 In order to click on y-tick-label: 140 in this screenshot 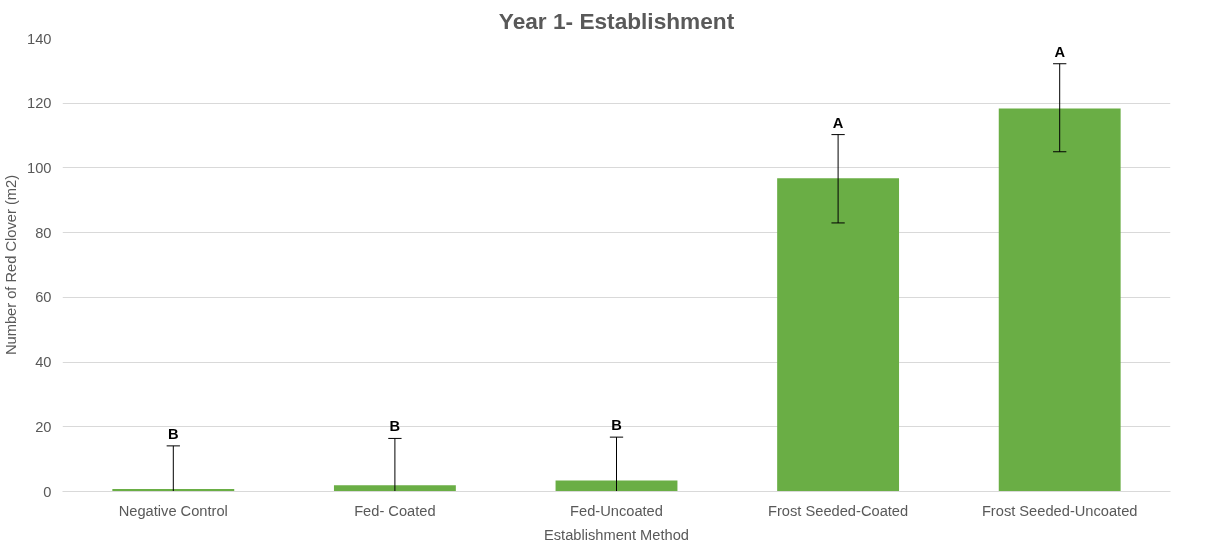, I will do `click(39, 38)`.